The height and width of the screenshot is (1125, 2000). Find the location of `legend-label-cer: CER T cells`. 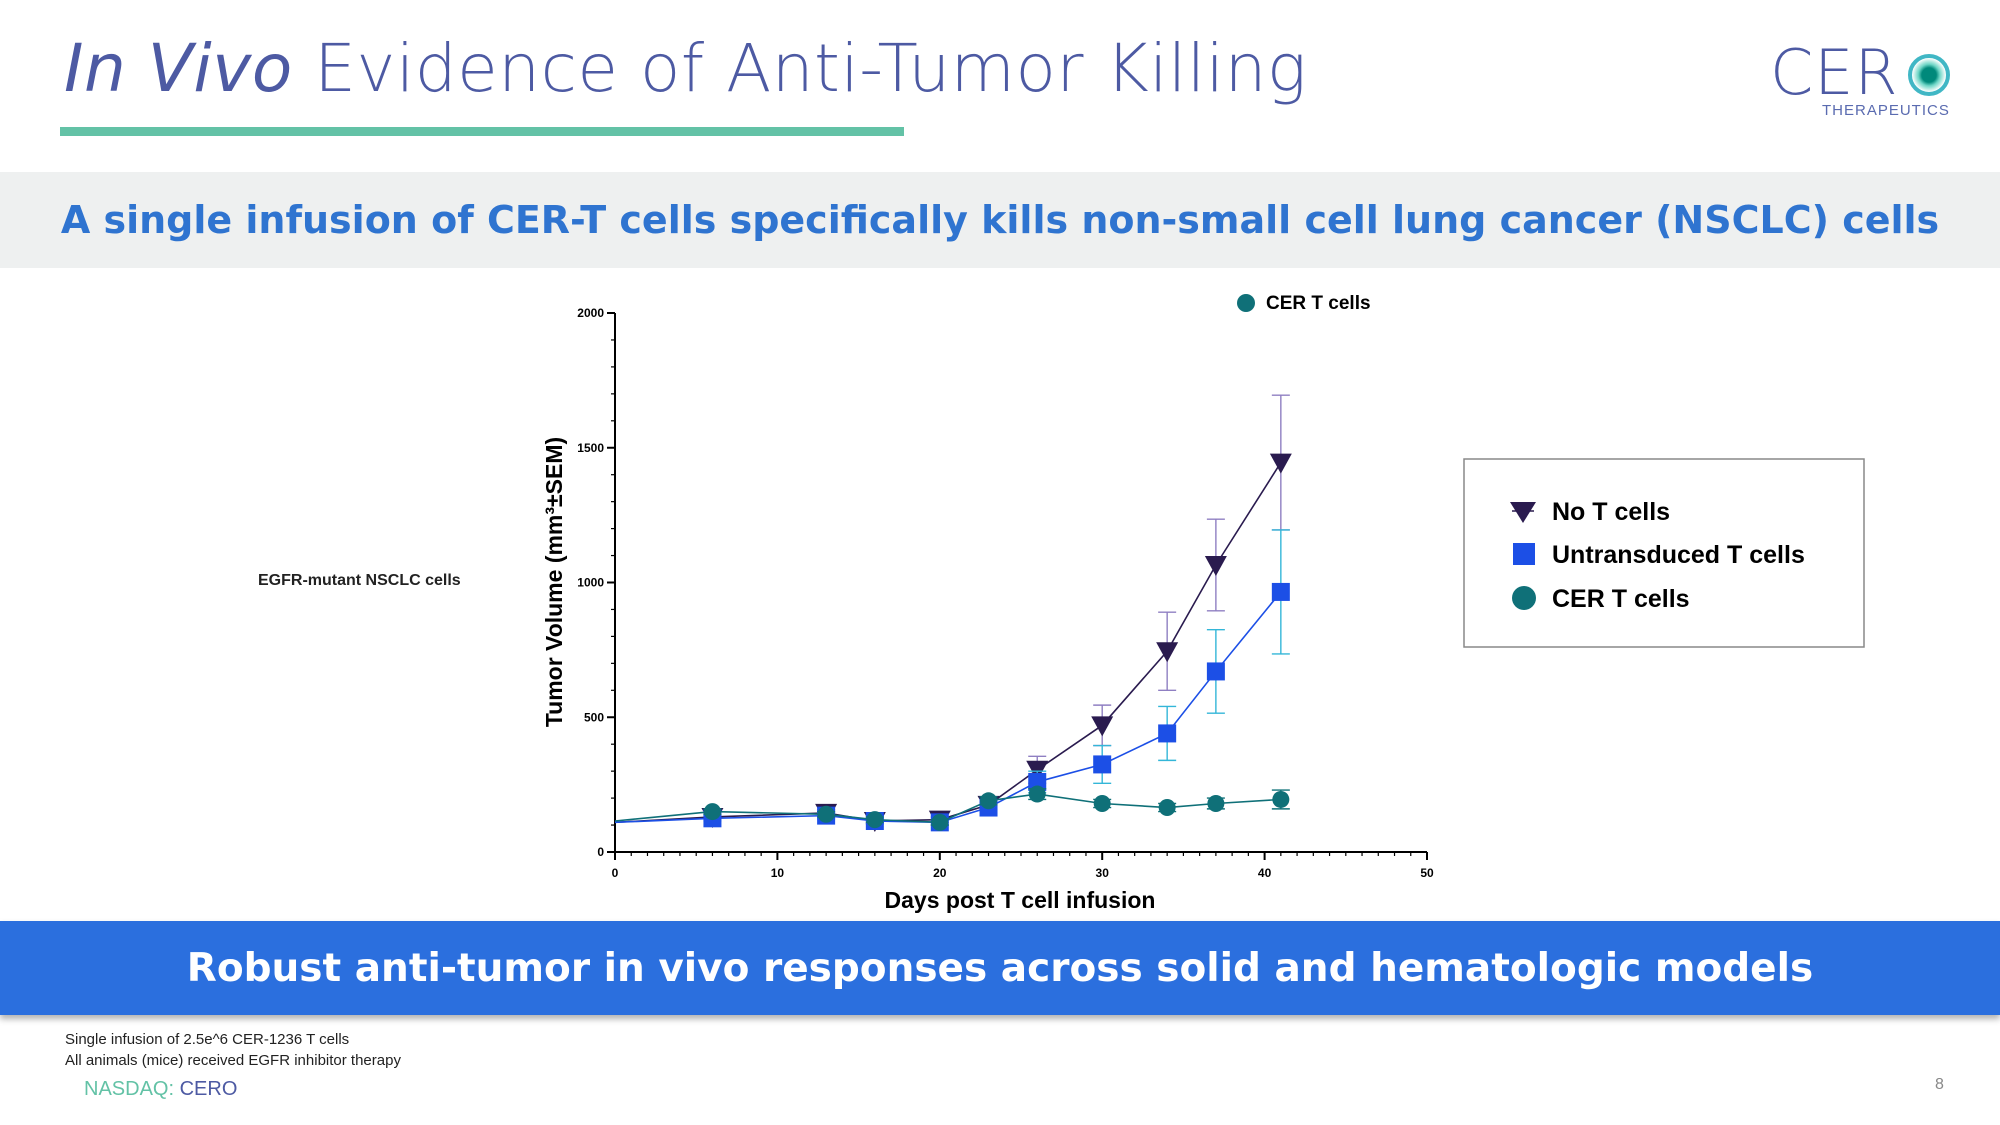

legend-label-cer: CER T cells is located at coordinates (1621, 599).